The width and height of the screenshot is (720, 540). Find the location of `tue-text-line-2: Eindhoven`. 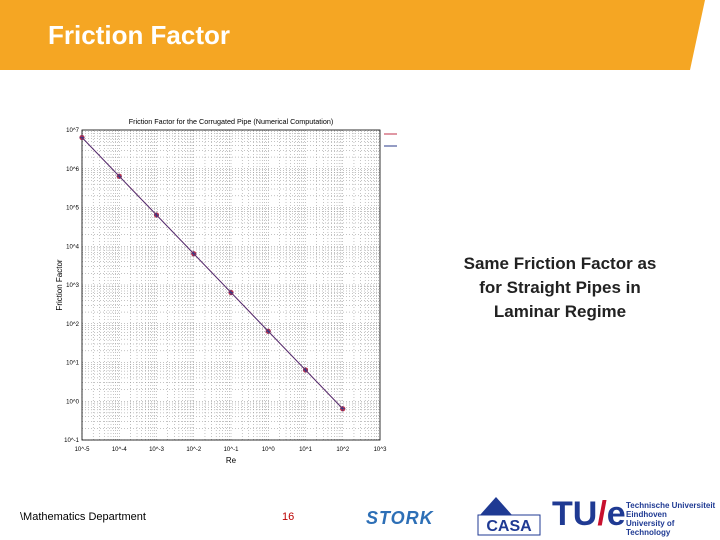

tue-text-line-2: Eindhoven is located at coordinates (646, 514).